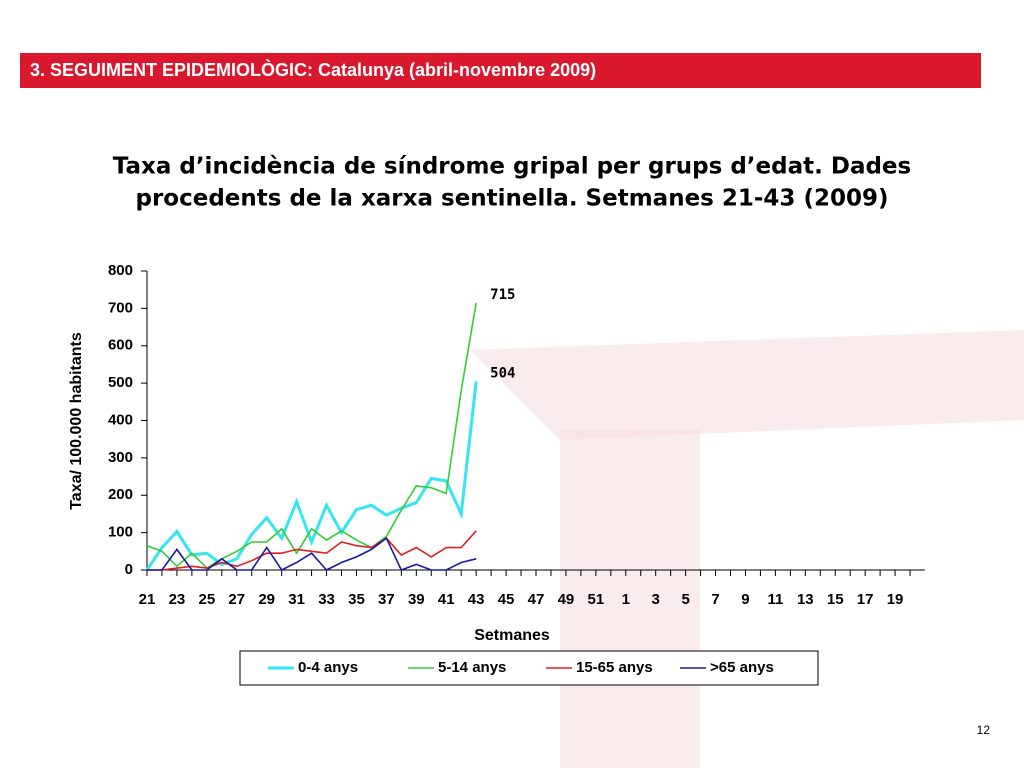 The width and height of the screenshot is (1024, 768). What do you see at coordinates (895, 599) in the screenshot?
I see `x-tick-label: 19` at bounding box center [895, 599].